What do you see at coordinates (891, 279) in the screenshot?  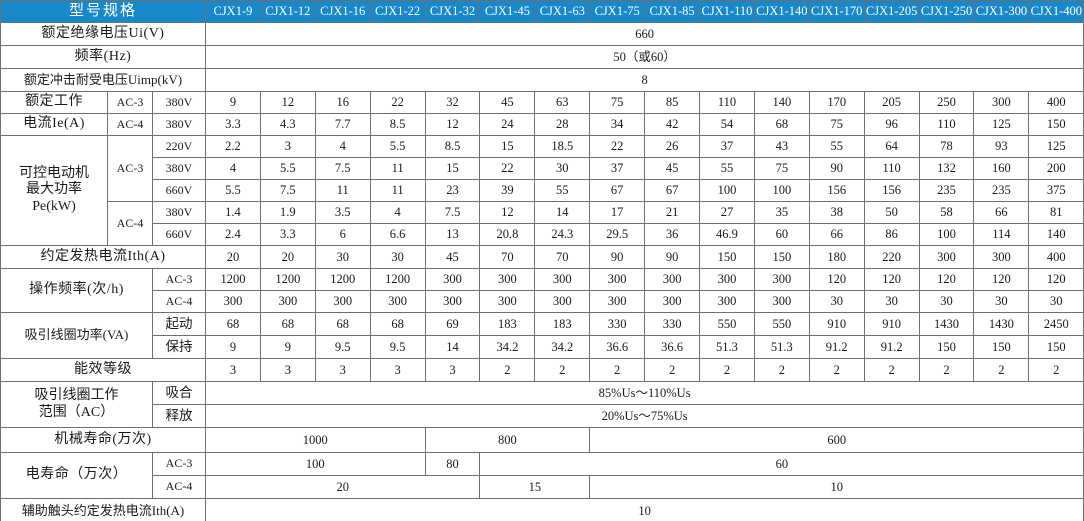 I see `cell-opfreq-ac3-12: 120` at bounding box center [891, 279].